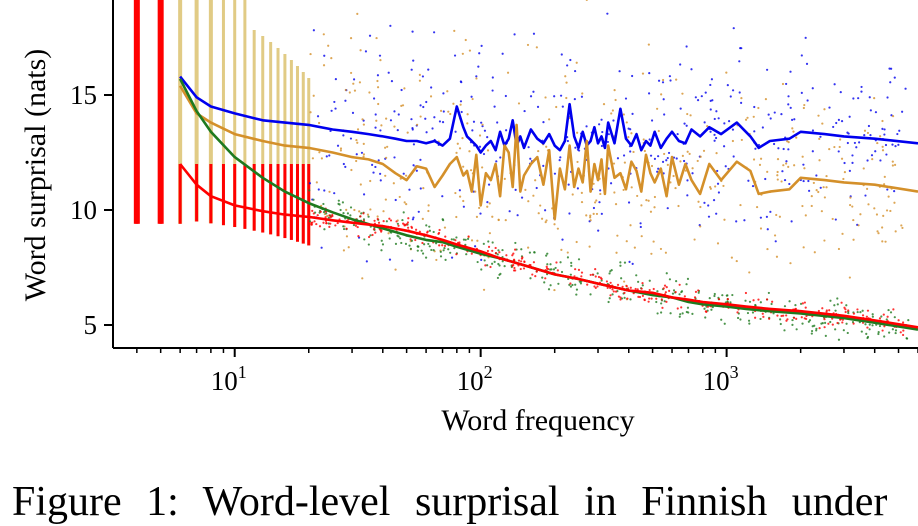 The width and height of the screenshot is (918, 526). Describe the element at coordinates (83, 95) in the screenshot. I see `y-tick-label: 15` at that location.